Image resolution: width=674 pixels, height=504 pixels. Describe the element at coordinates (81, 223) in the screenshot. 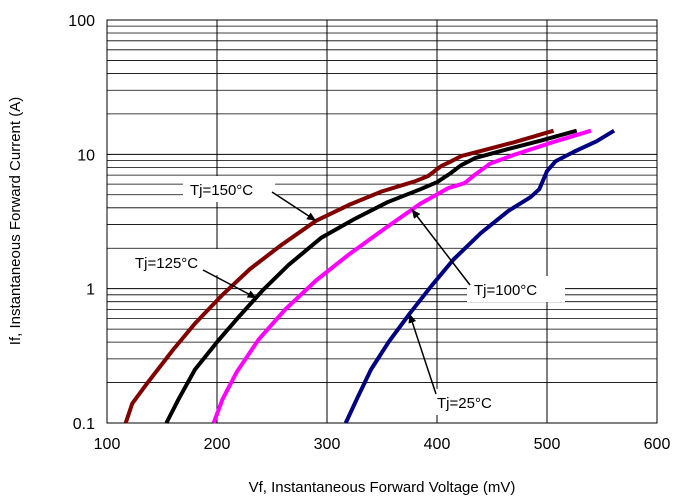

I see `y-axis-tick-labels: 0.1 1 10 100` at that location.